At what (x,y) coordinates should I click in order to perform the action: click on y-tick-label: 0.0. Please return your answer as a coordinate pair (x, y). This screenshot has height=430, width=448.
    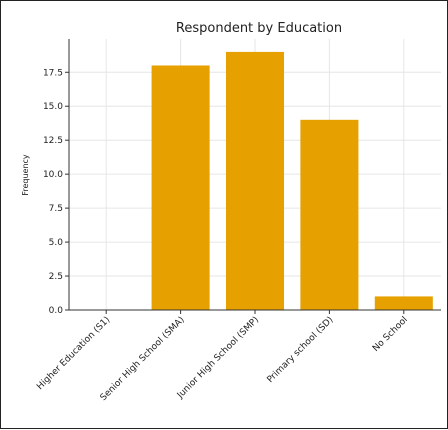
    Looking at the image, I should click on (56, 311).